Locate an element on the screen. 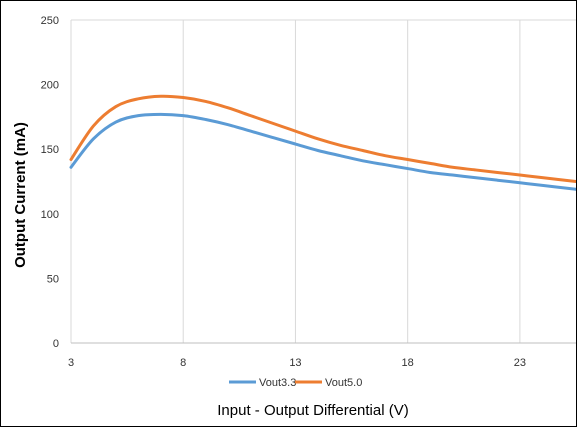  x-axis-title: Input - Output Differential (V) is located at coordinates (312, 410).